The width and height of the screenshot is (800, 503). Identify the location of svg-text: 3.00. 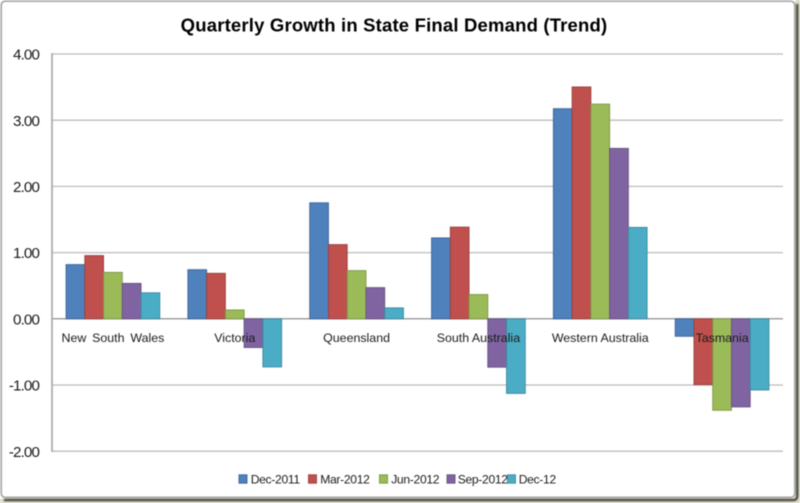
(26, 121).